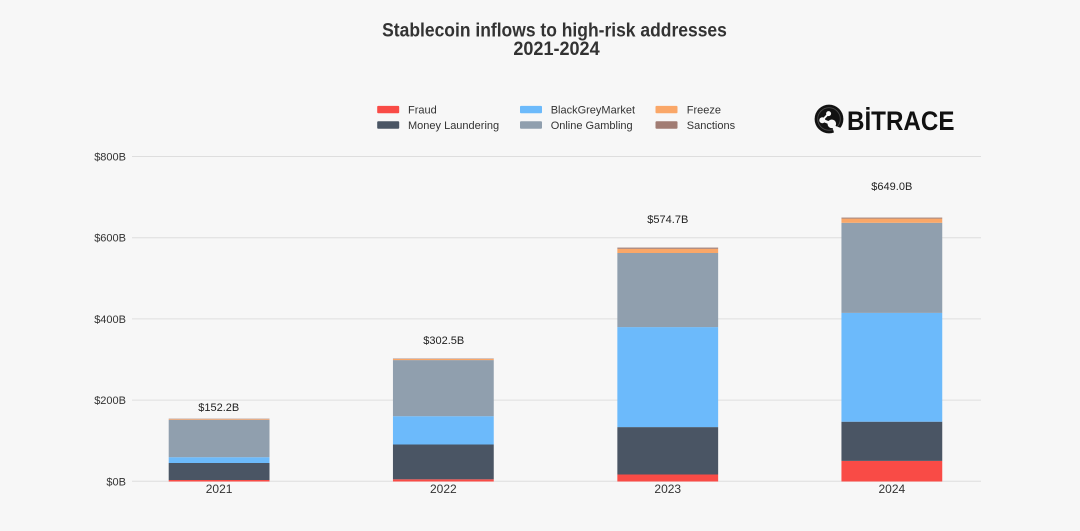 The image size is (1080, 531). I want to click on svg-text: BlackGreyMarket, so click(593, 111).